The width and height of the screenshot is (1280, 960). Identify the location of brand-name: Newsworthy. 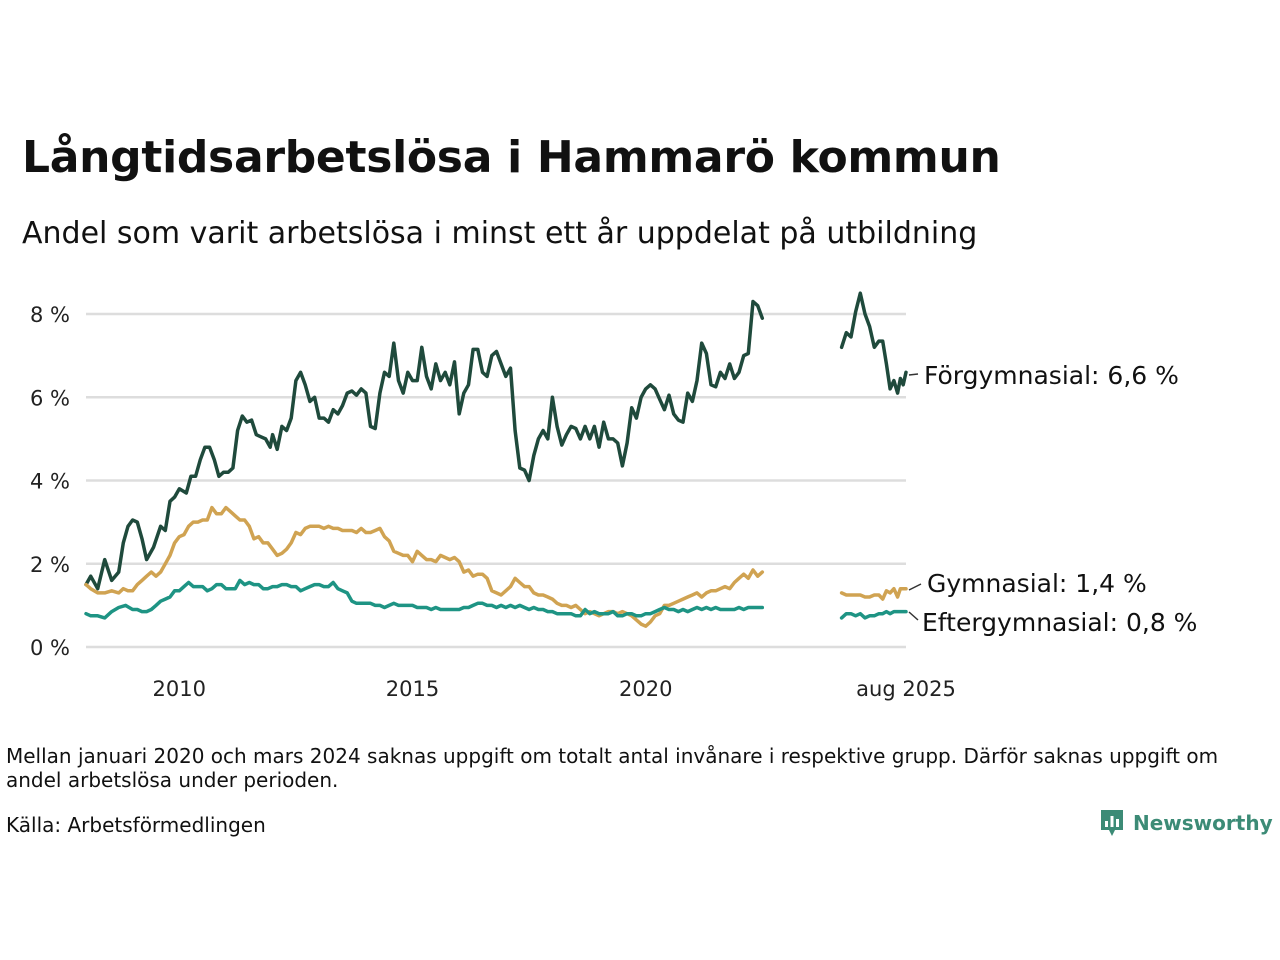
(1203, 823).